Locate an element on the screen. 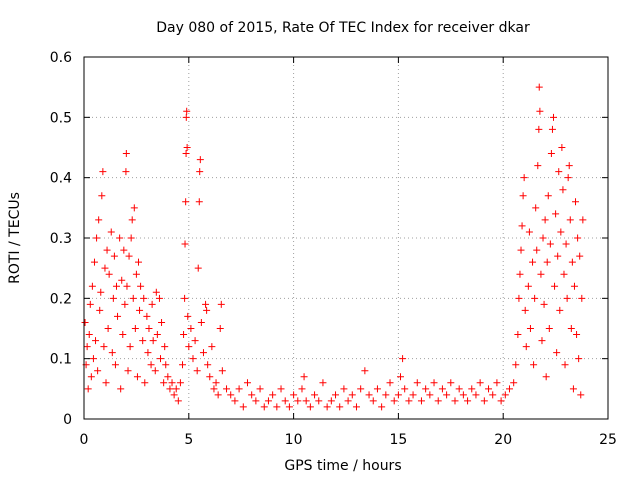  x-tick-label: 25 is located at coordinates (608, 440).